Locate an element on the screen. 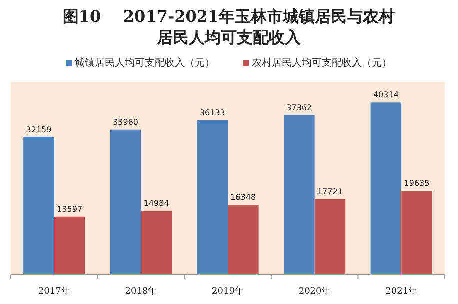 This screenshot has height=304, width=458. title: 图10 2017-2021年玉林市城镇居民与农村居民人均可支配收入 is located at coordinates (229, 27).